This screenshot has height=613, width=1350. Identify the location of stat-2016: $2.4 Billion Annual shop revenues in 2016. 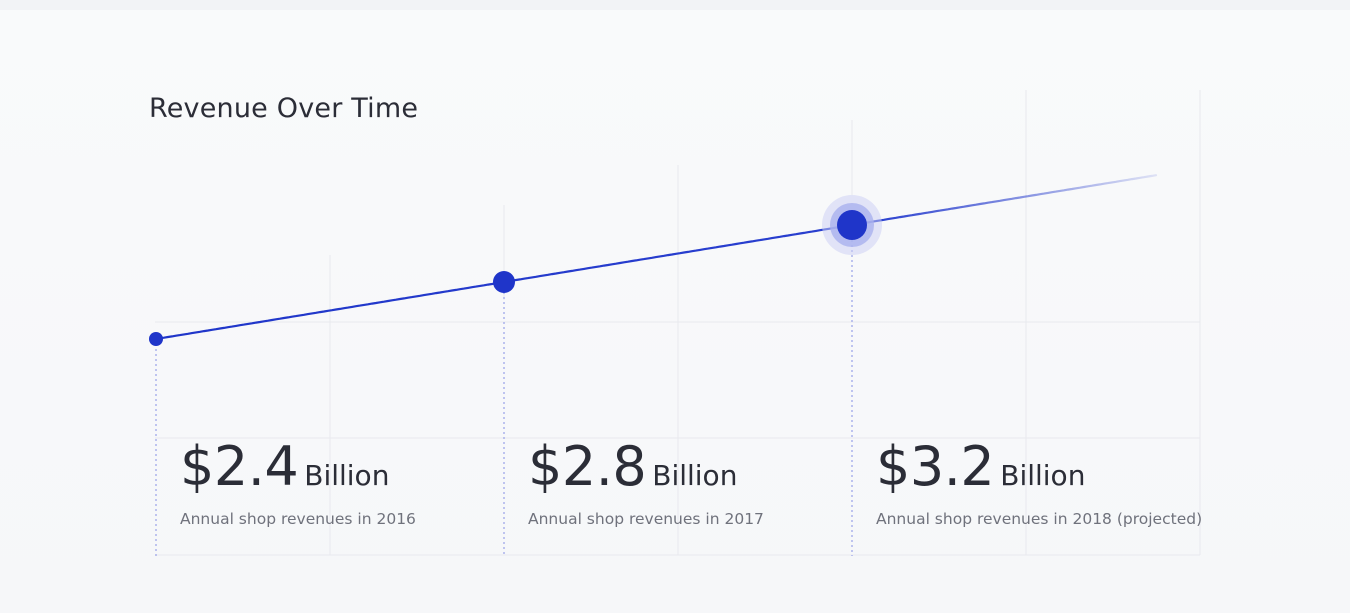
(345, 484).